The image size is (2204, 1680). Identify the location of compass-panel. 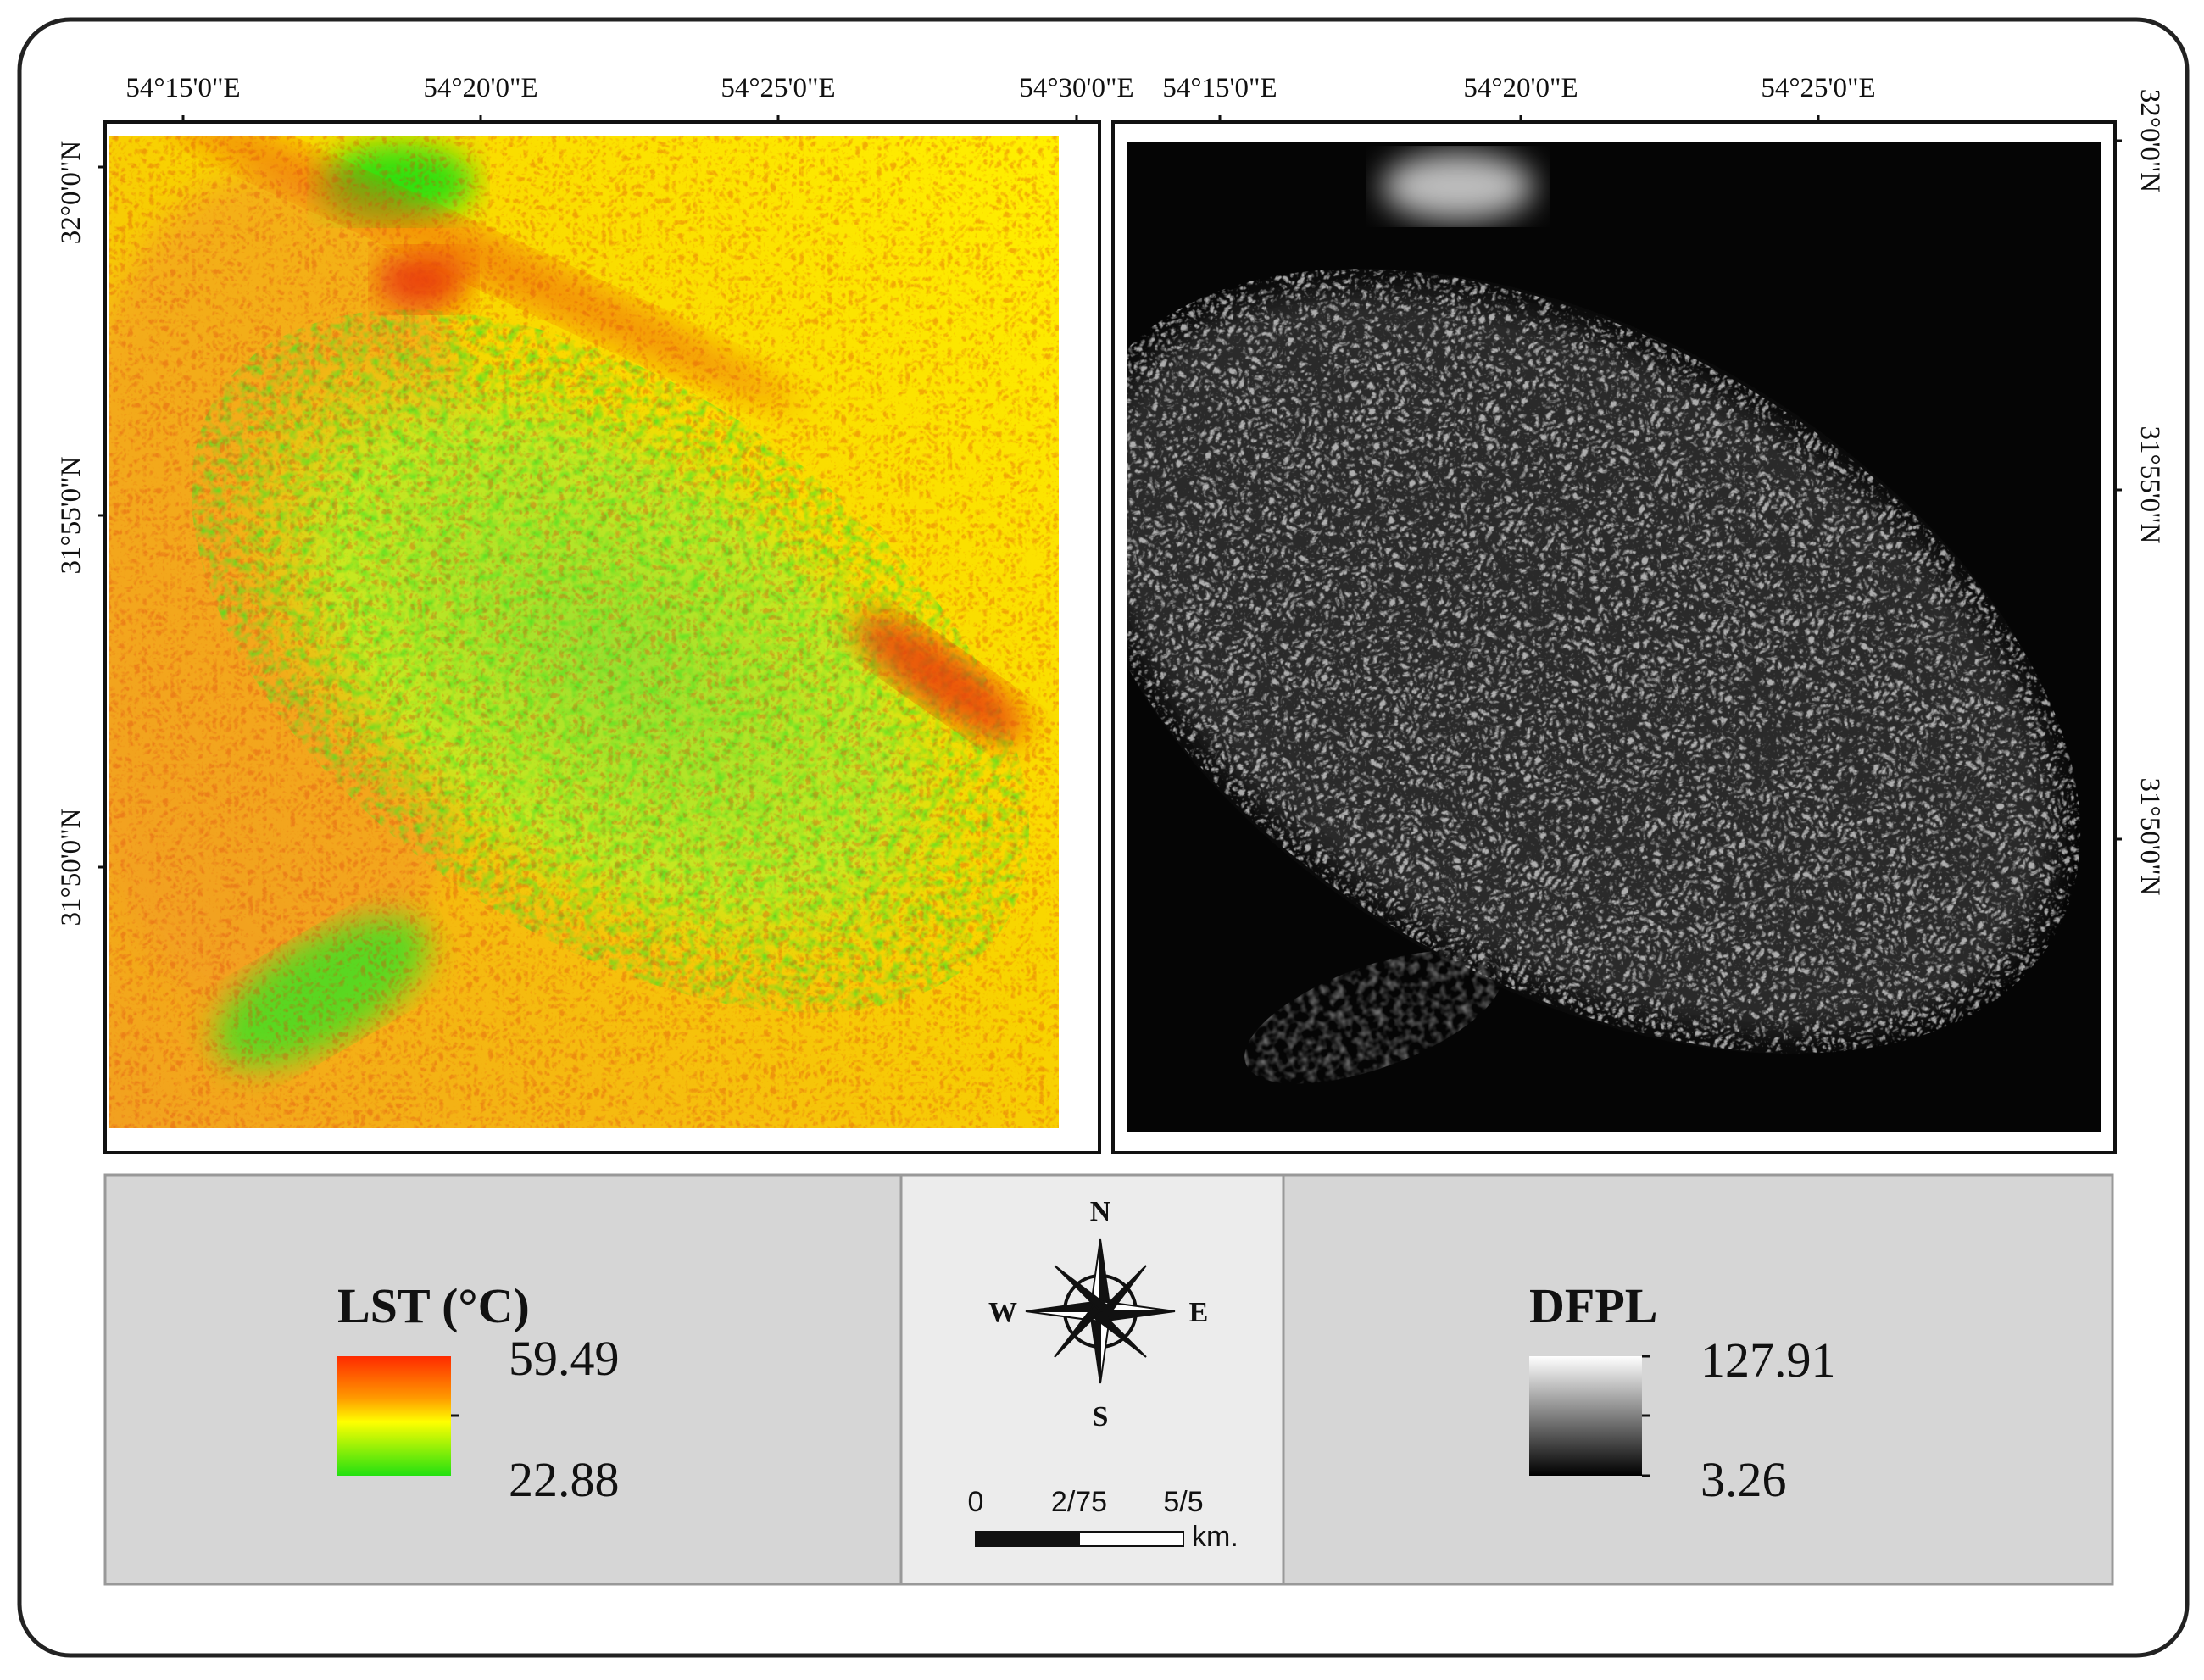
(1092, 1379).